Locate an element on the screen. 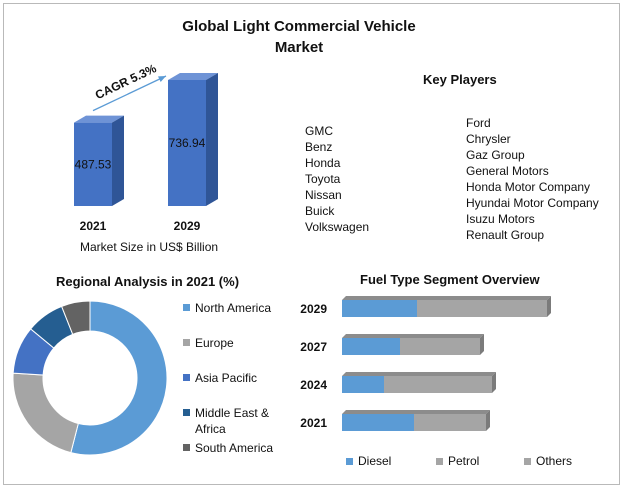  key-players-column-1: GMC Benz Honda Toyota Nissan Buick Volkswagen is located at coordinates (337, 179).